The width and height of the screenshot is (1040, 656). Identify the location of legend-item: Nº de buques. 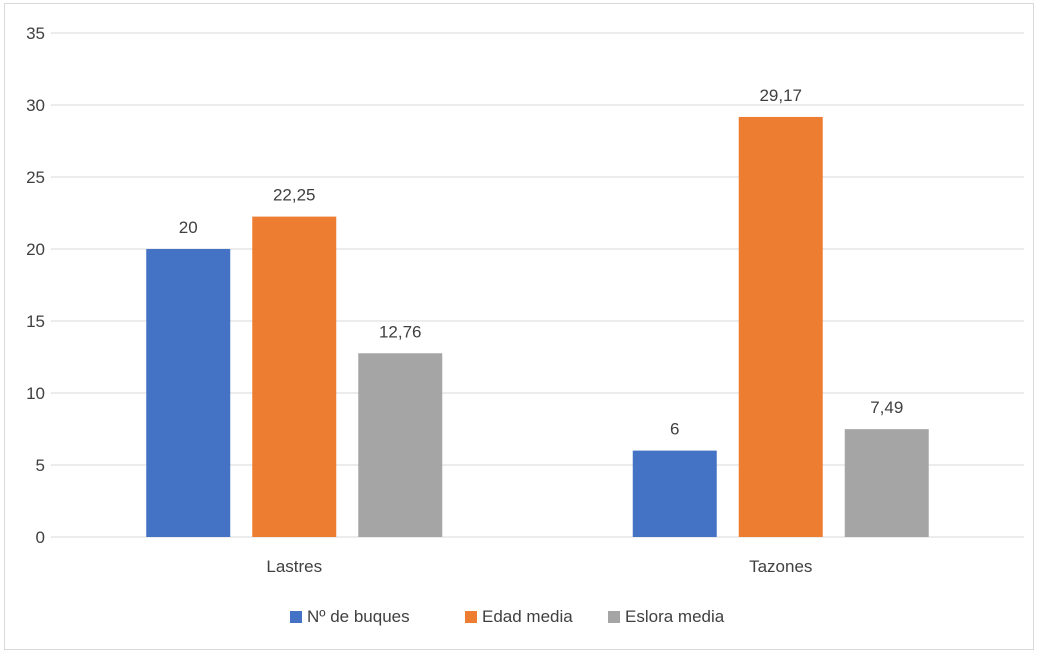
(350, 616).